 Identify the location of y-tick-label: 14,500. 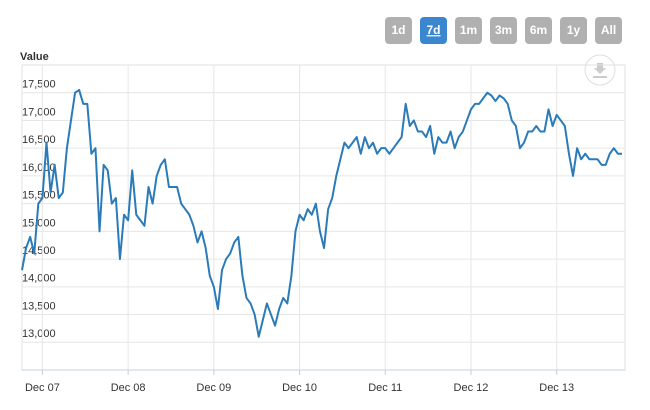
(39, 251).